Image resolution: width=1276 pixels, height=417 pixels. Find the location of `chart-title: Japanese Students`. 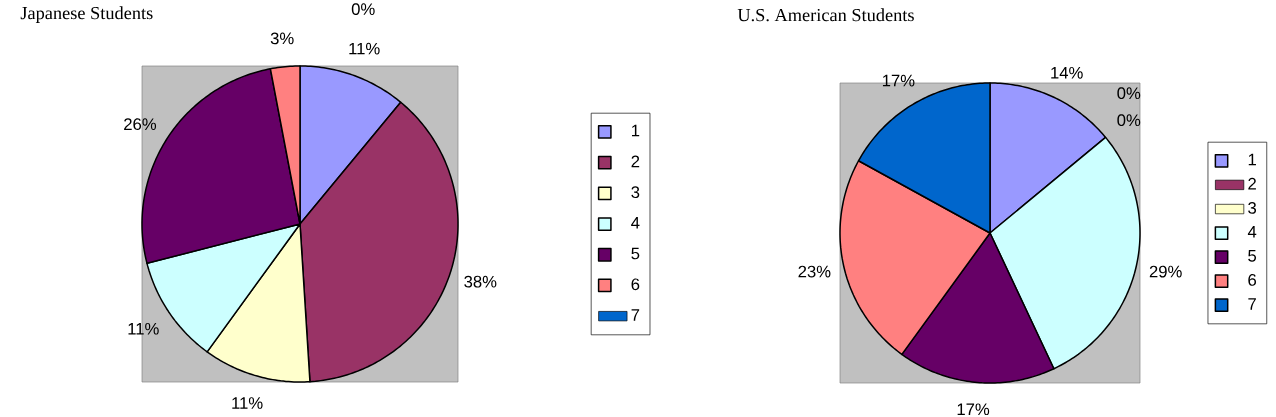

chart-title: Japanese Students is located at coordinates (86, 14).